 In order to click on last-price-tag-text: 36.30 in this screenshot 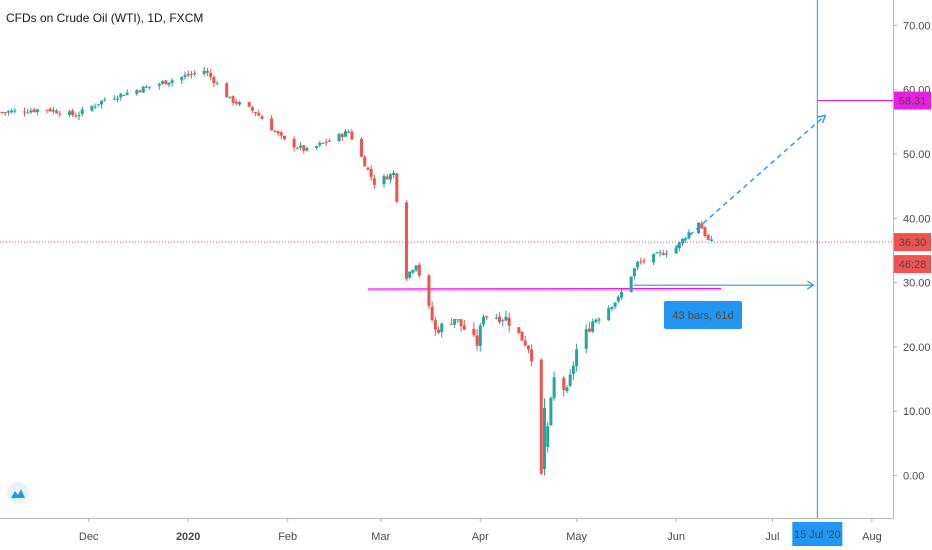, I will do `click(913, 243)`.